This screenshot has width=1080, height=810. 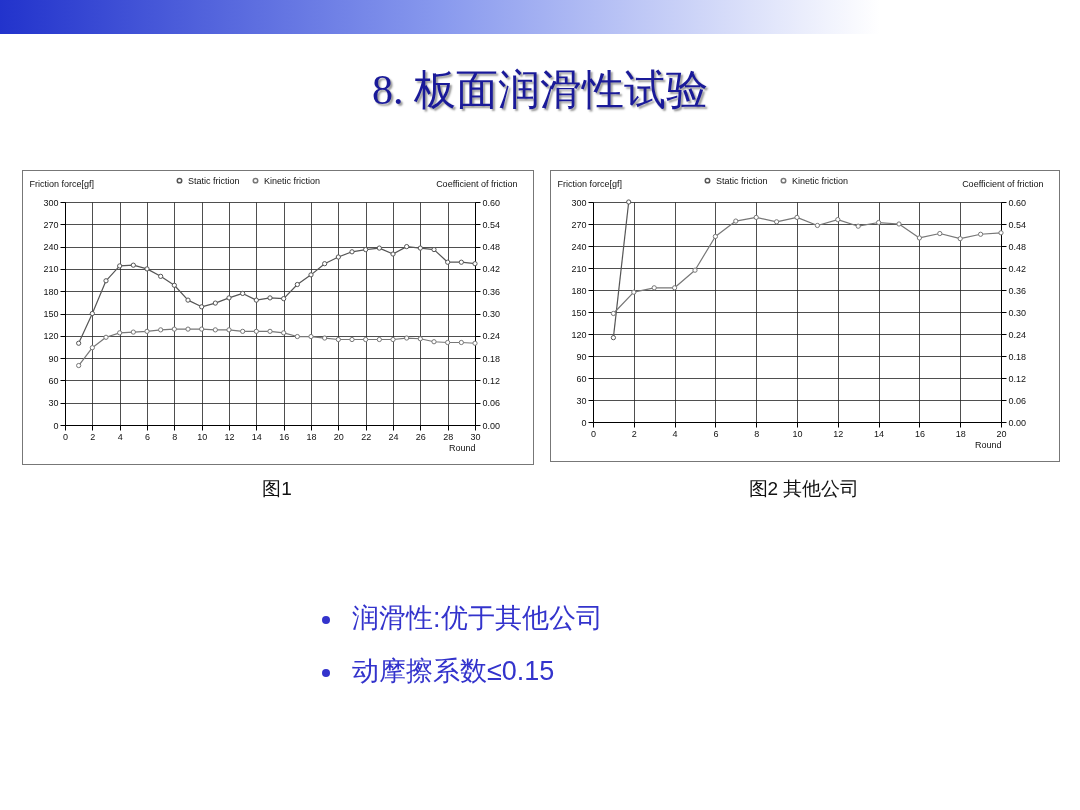 I want to click on text: 润滑性:优于其他公司, so click(x=477, y=618).